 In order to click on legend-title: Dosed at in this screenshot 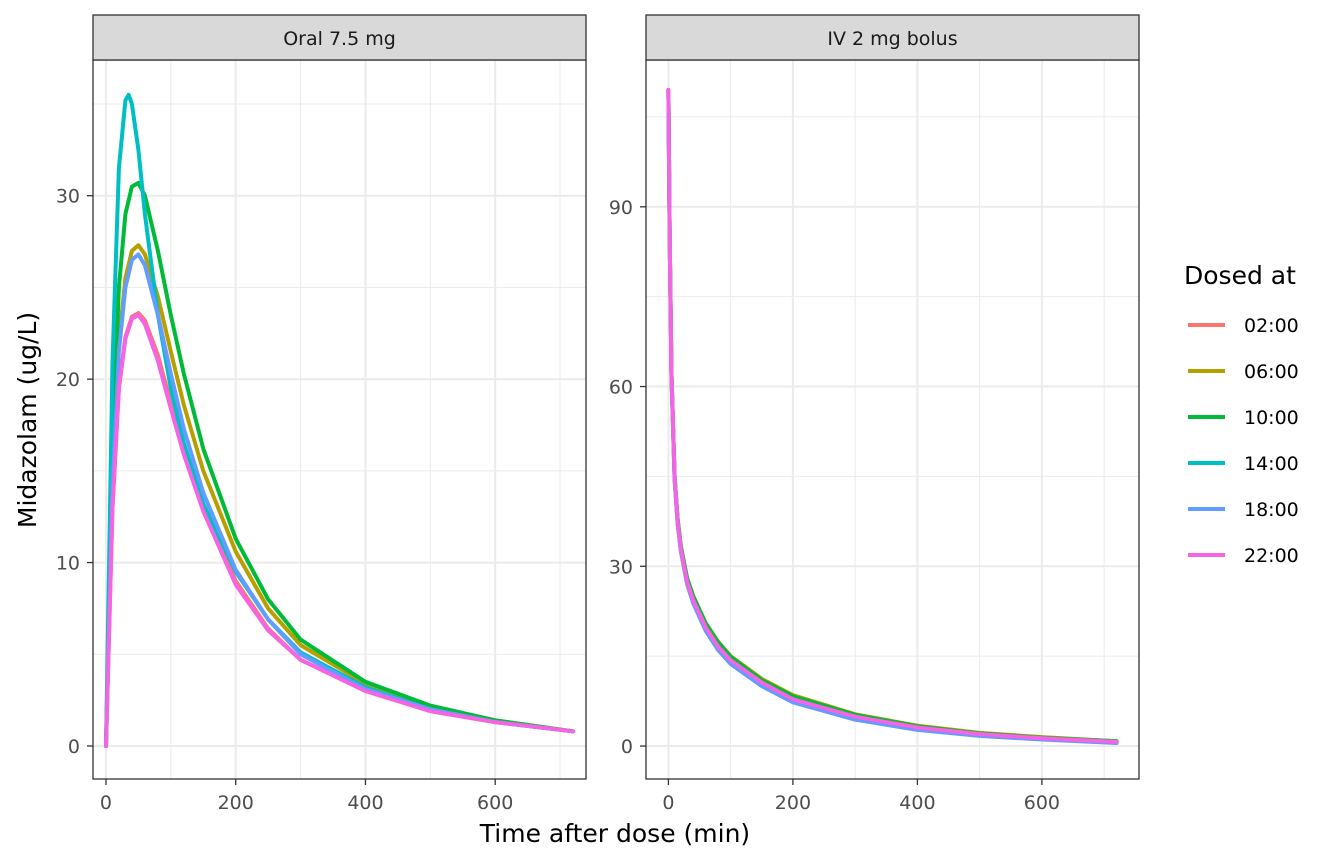, I will do `click(1240, 275)`.